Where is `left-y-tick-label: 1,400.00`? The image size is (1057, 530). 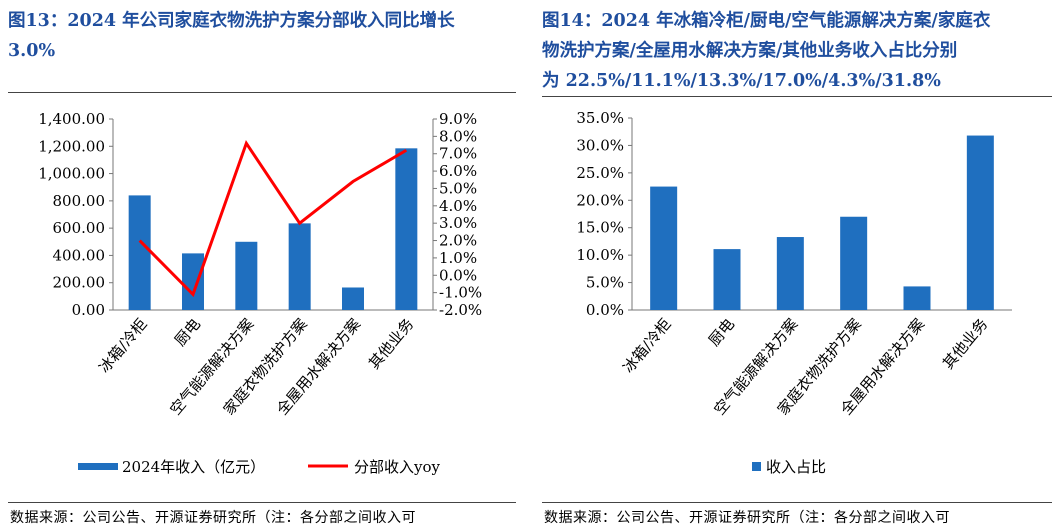 left-y-tick-label: 1,400.00 is located at coordinates (71, 119).